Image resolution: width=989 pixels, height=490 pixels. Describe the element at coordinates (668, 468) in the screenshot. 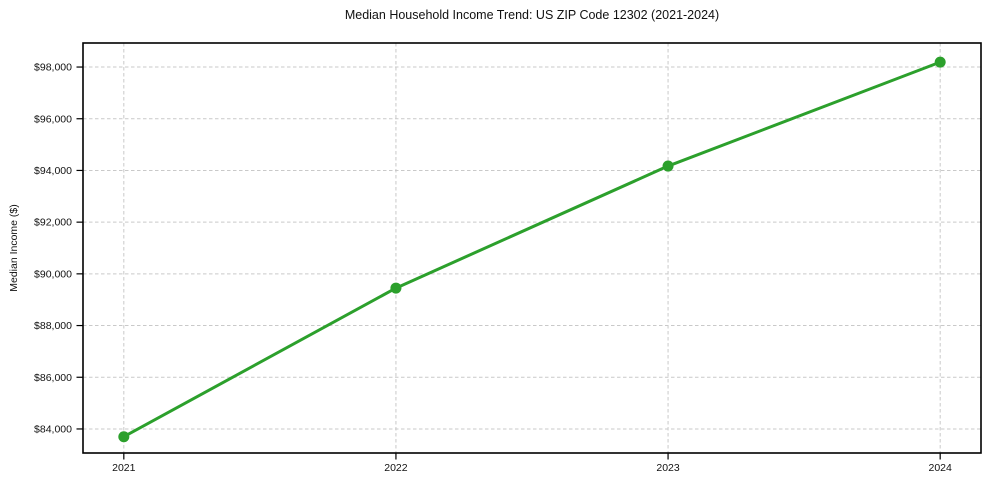

I see `x-tick-label: 2023` at that location.